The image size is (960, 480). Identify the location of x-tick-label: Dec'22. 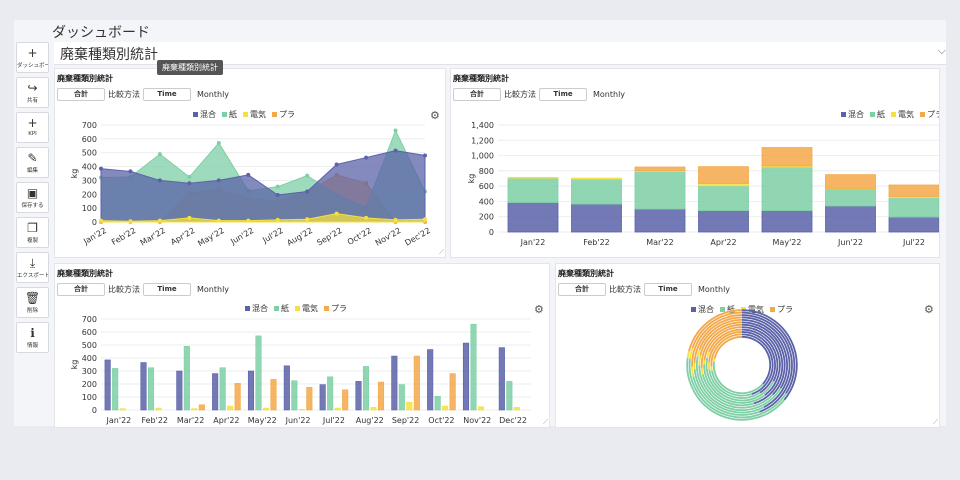
(513, 420).